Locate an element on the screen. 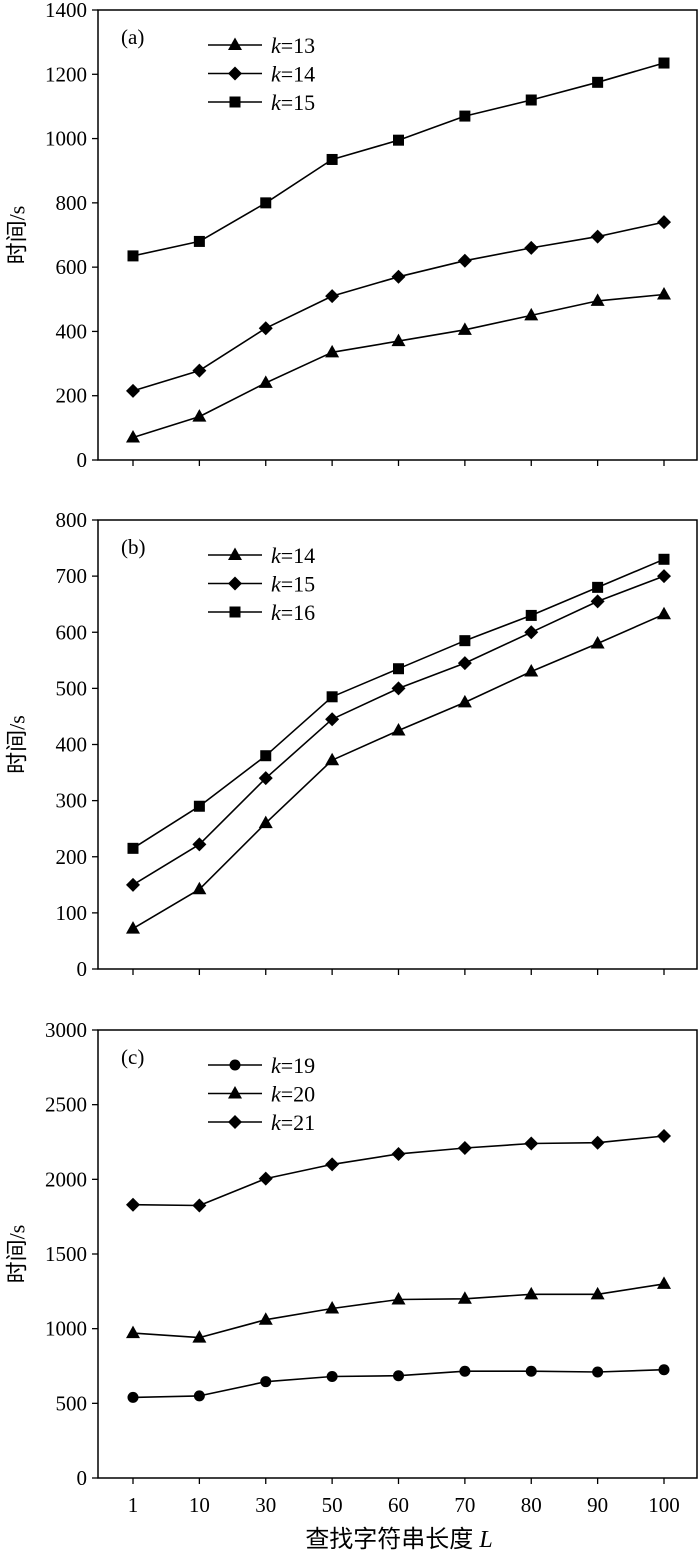 This screenshot has height=1555, width=700. panel-1-y-tick-label: 800 is located at coordinates (72, 203).